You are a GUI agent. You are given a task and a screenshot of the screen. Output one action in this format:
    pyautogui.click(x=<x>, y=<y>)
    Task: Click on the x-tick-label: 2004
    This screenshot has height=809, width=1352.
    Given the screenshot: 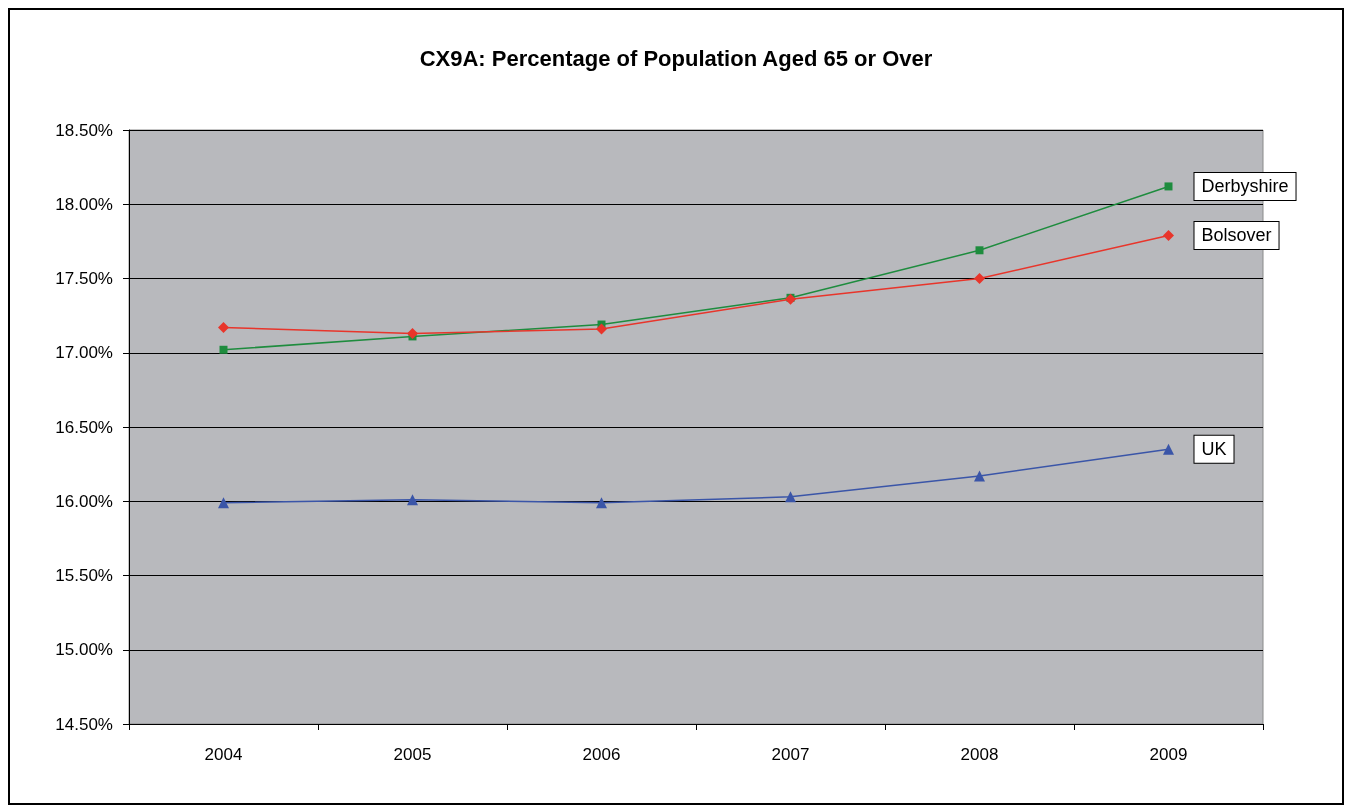 What is the action you would take?
    pyautogui.click(x=223, y=754)
    